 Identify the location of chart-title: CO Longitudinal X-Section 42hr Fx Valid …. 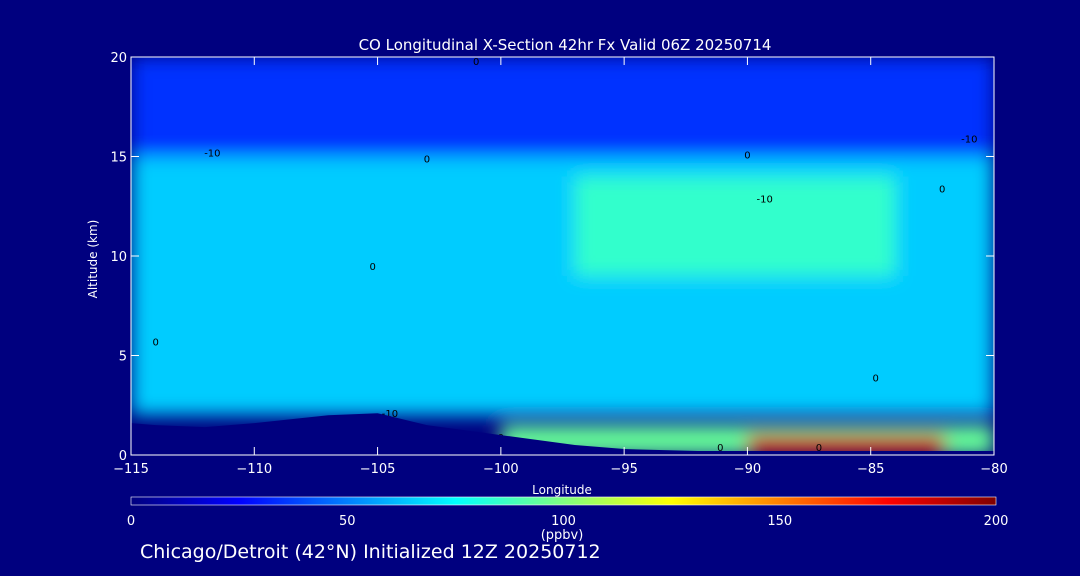
(565, 45).